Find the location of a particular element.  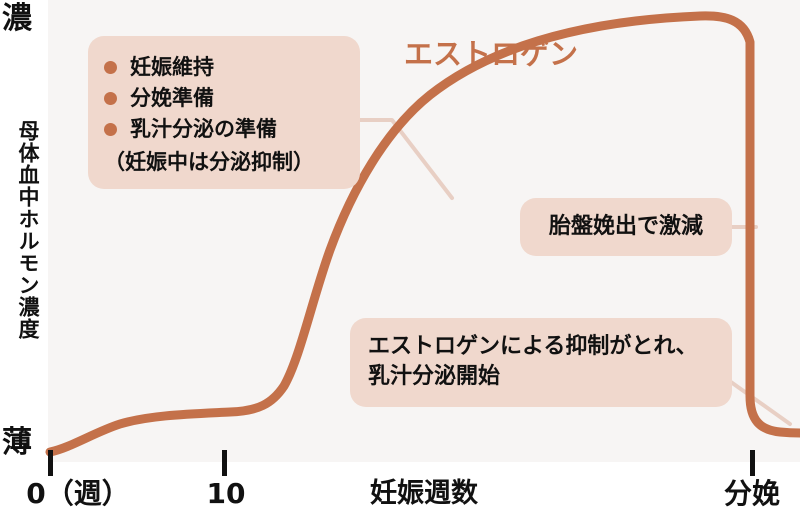

legend-leader-line is located at coordinates (406, 159).